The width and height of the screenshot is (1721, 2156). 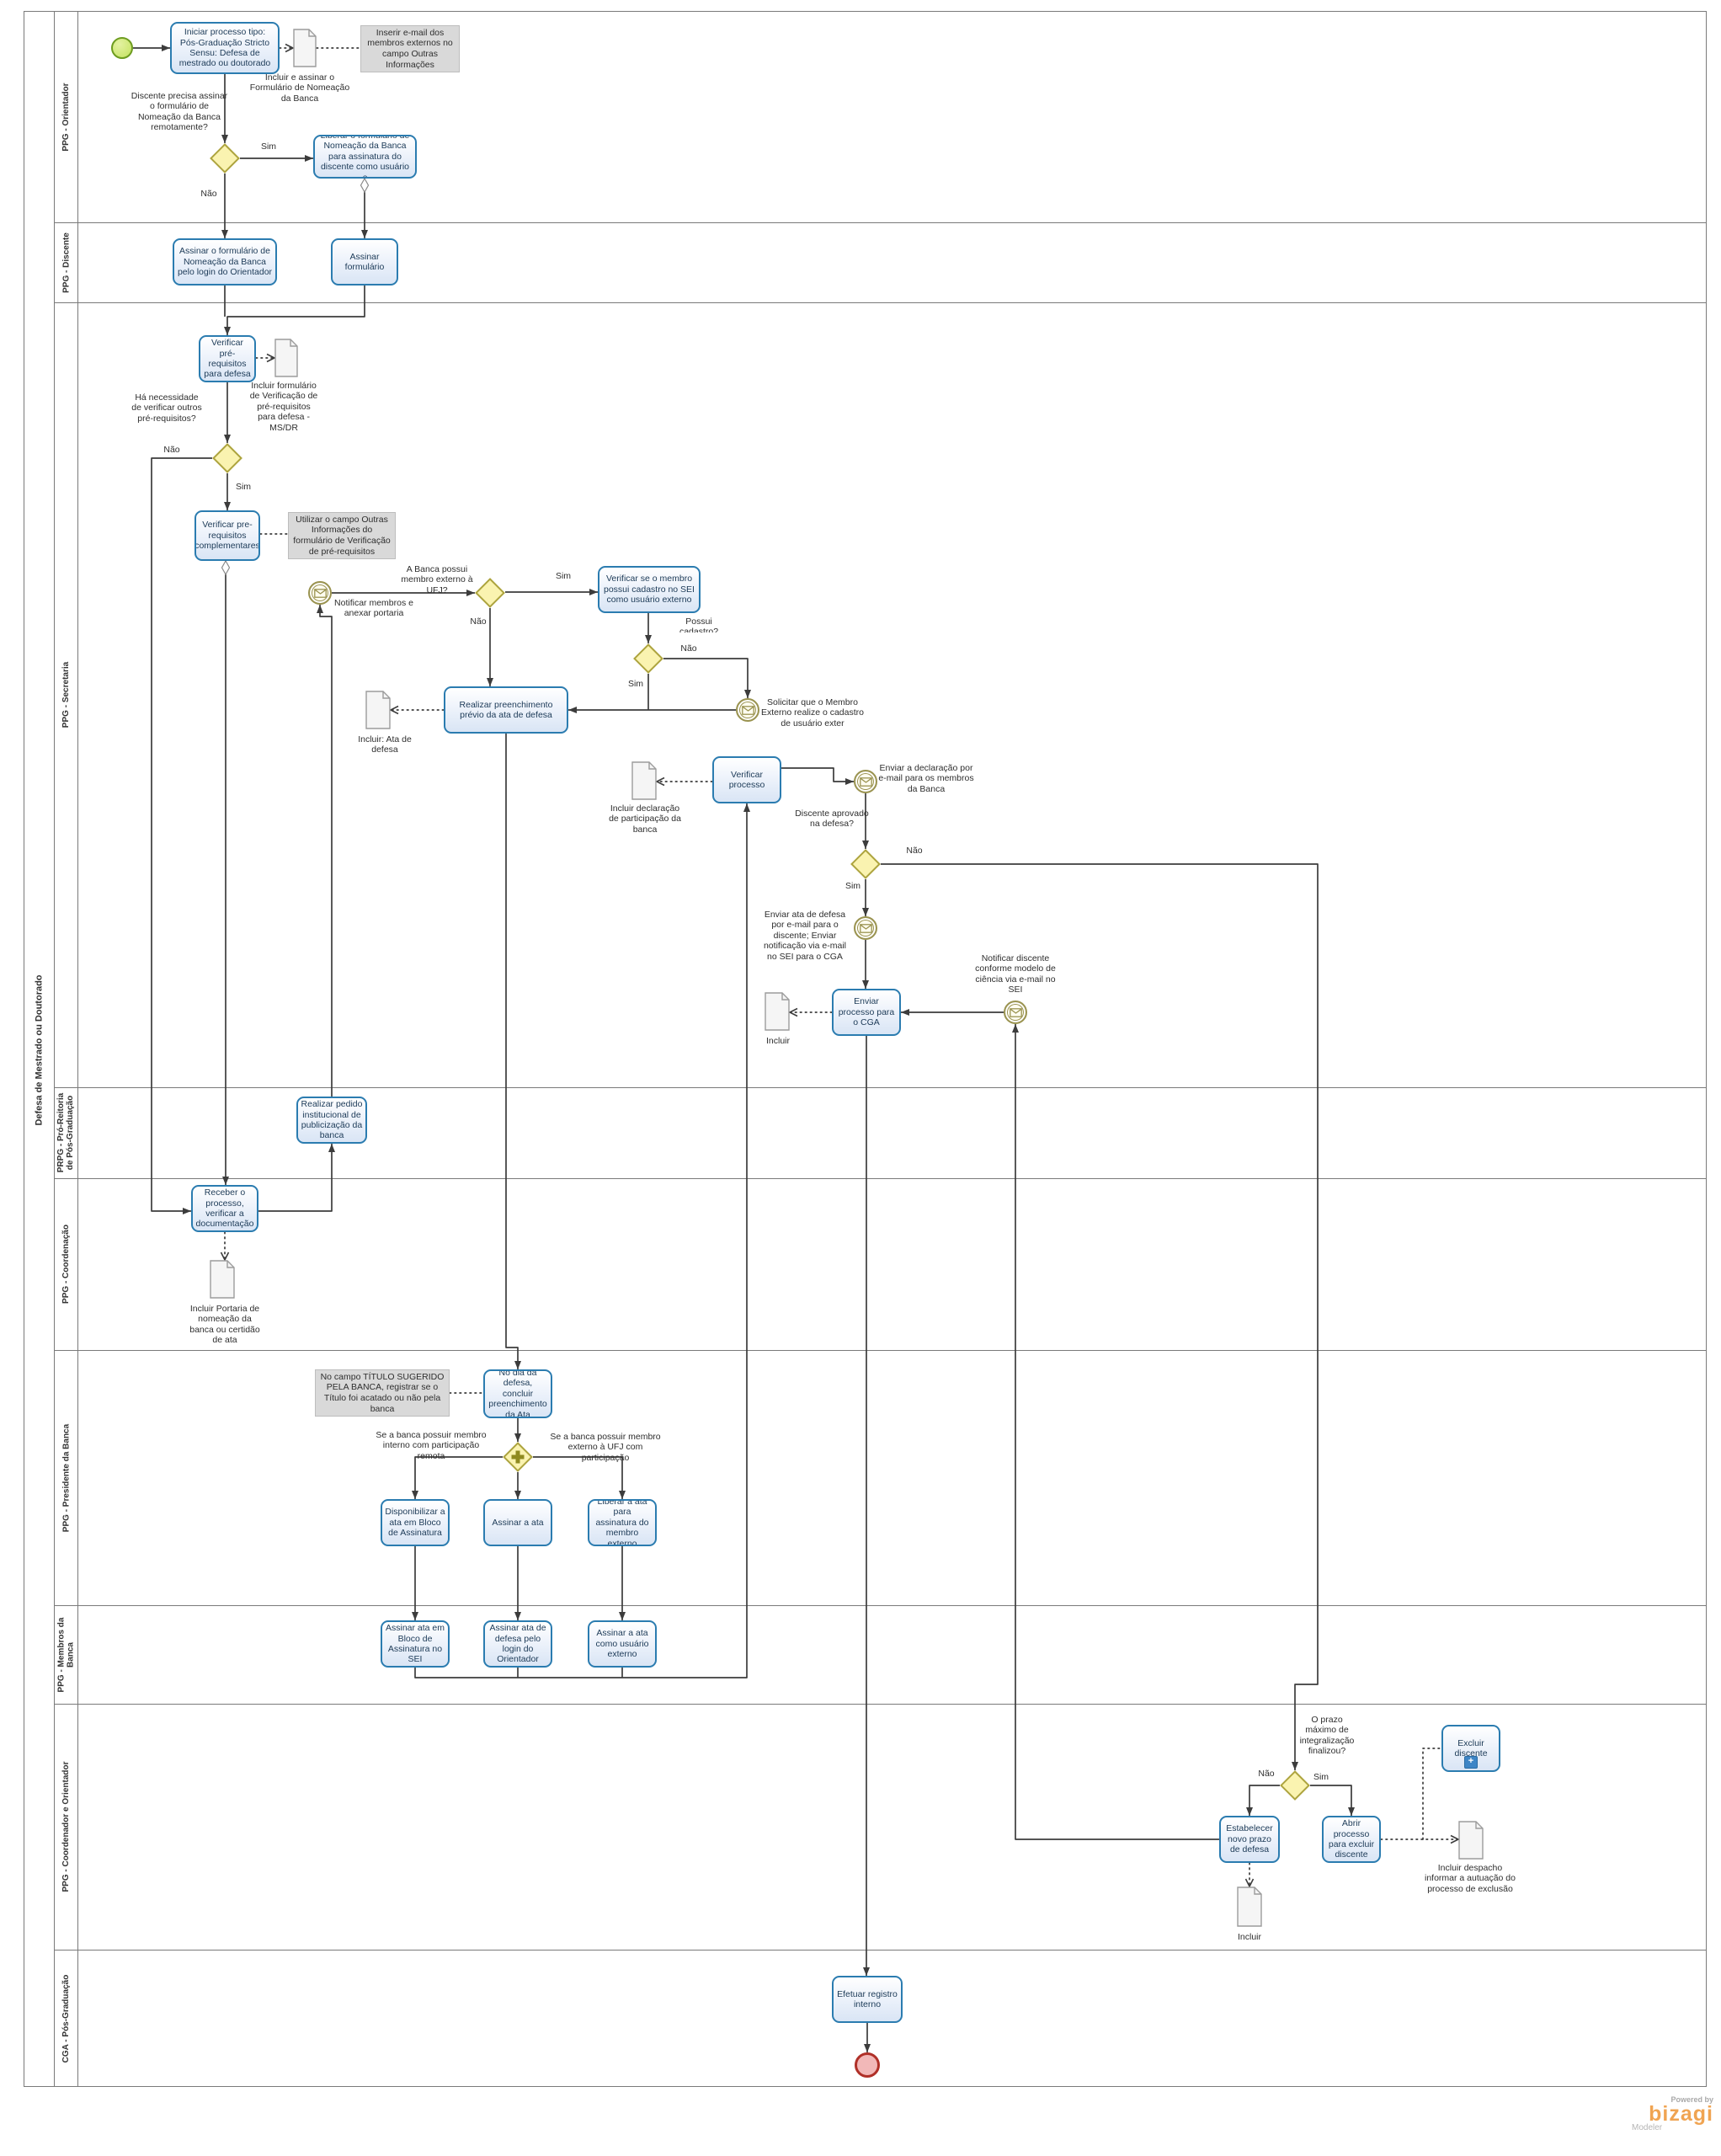 What do you see at coordinates (1681, 2114) in the screenshot?
I see `bizagi-brand-text: bizagi` at bounding box center [1681, 2114].